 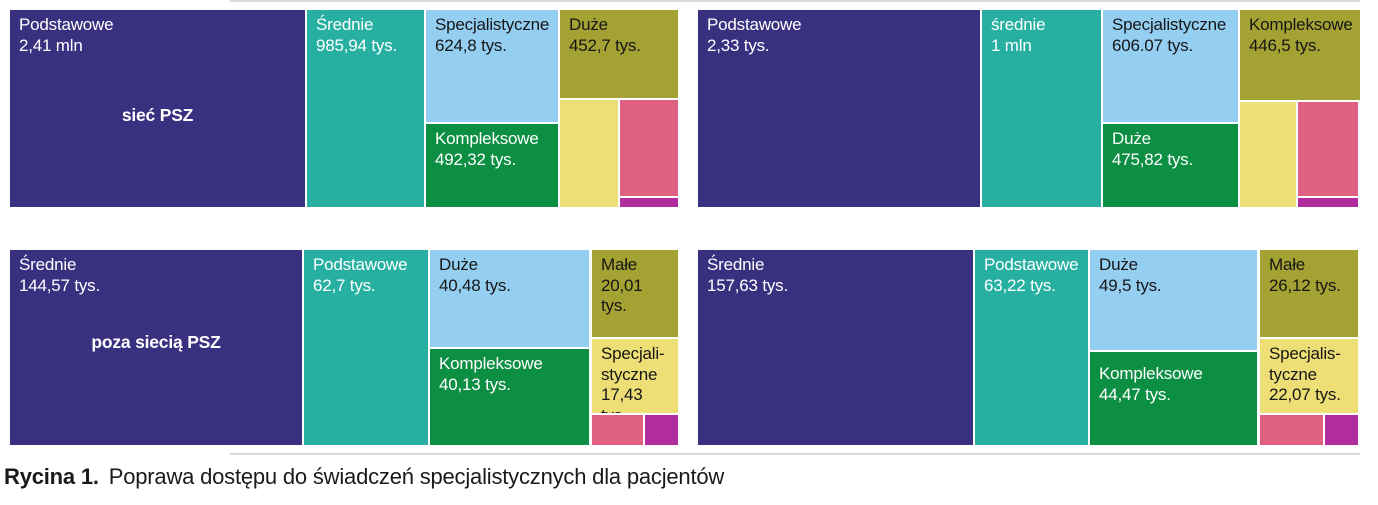 I want to click on cell-podstawowe: Podstawowe 2,41 mln sieć PSZ, so click(x=157, y=108).